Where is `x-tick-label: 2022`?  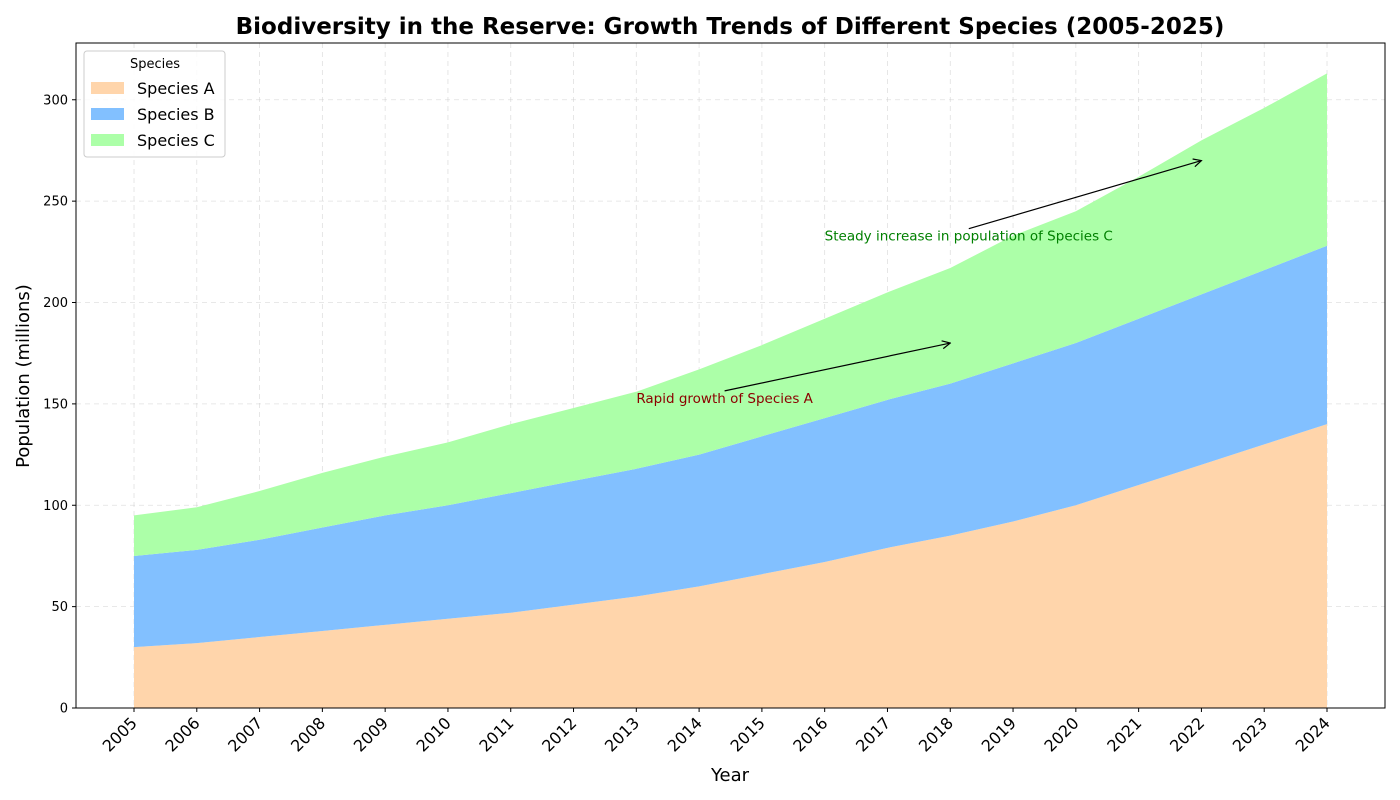 x-tick-label: 2022 is located at coordinates (1187, 734).